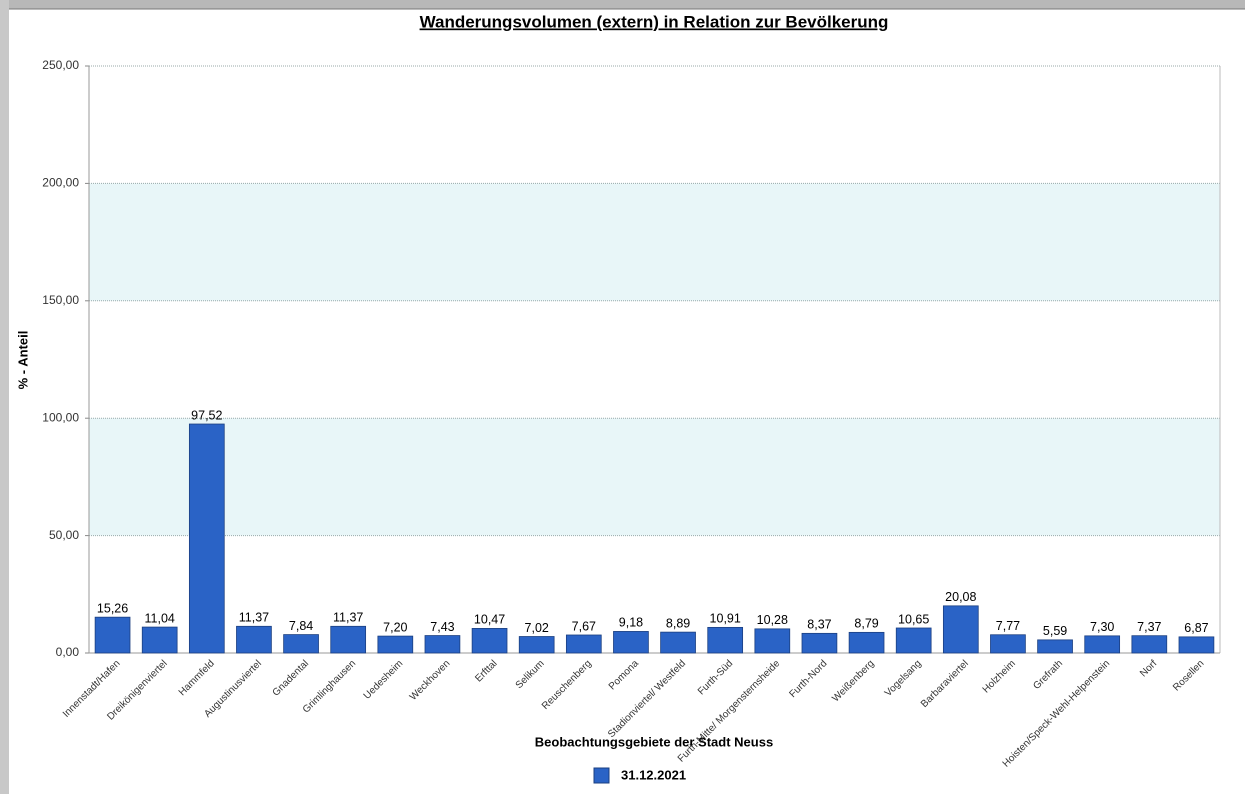 This screenshot has width=1245, height=799. What do you see at coordinates (715, 677) in the screenshot?
I see `x-tick-label: Furth-Süd` at bounding box center [715, 677].